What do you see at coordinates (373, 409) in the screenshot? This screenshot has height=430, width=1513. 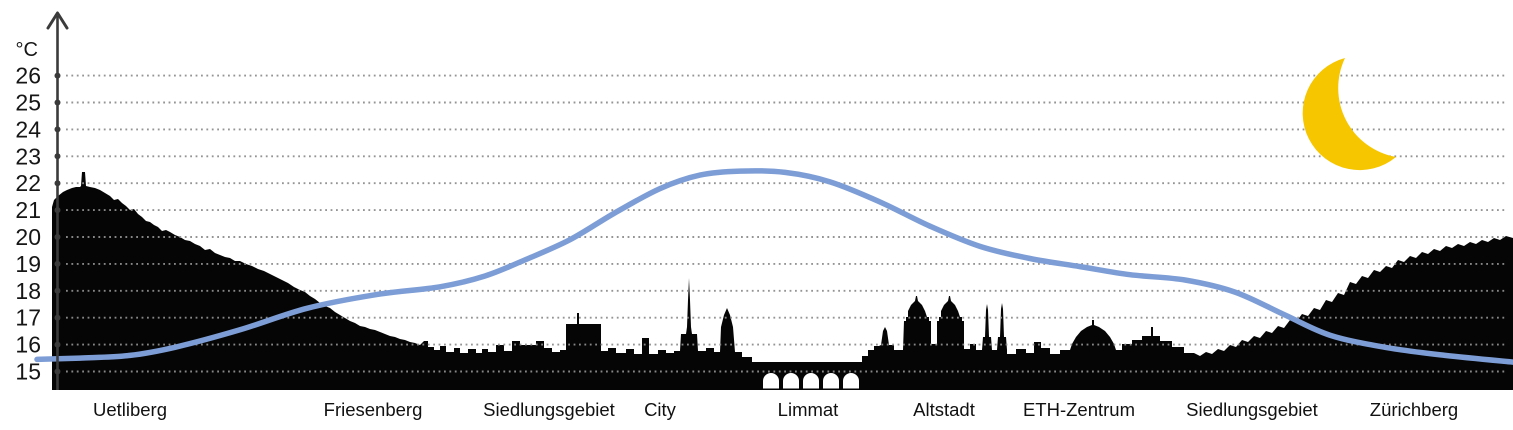 I see `x-axis-station-label: Friesenberg` at bounding box center [373, 409].